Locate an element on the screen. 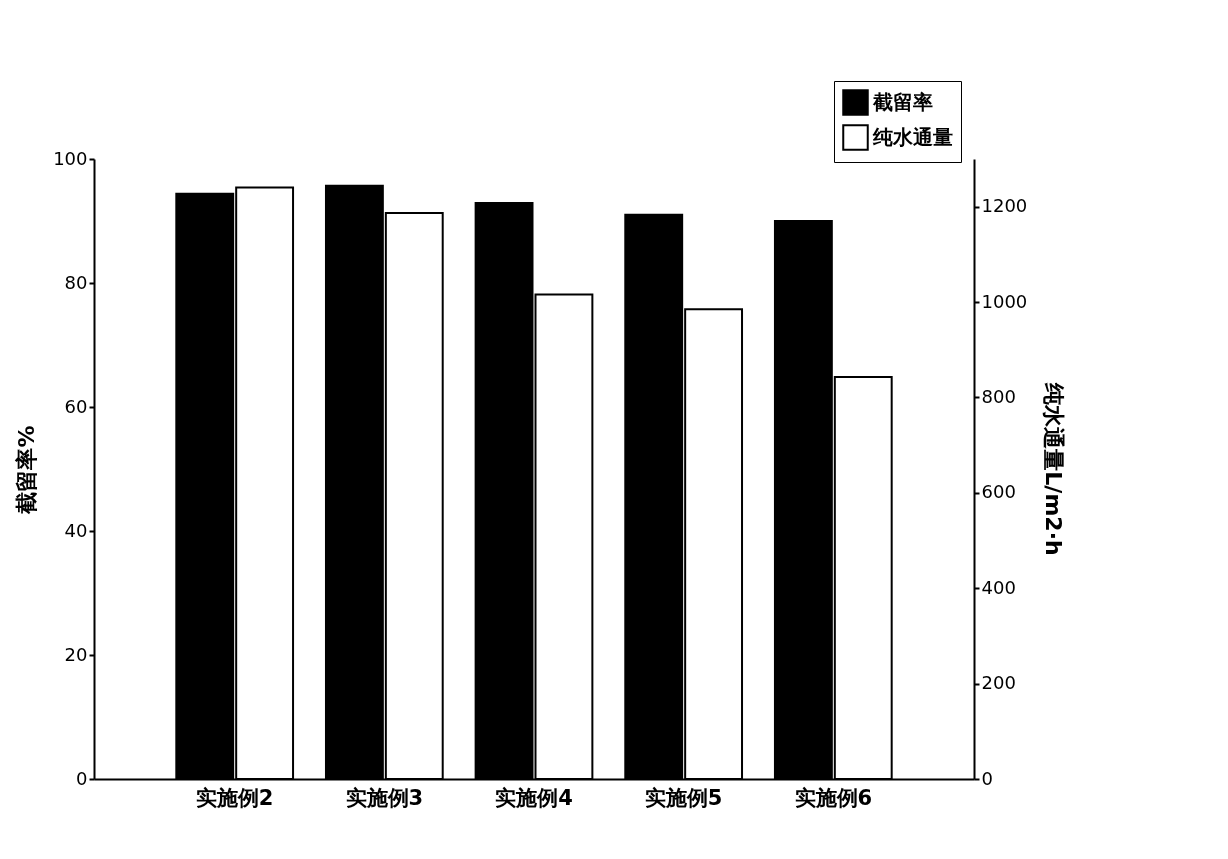 The image size is (1228, 859). x-tick-label: 实施例6 is located at coordinates (833, 797).